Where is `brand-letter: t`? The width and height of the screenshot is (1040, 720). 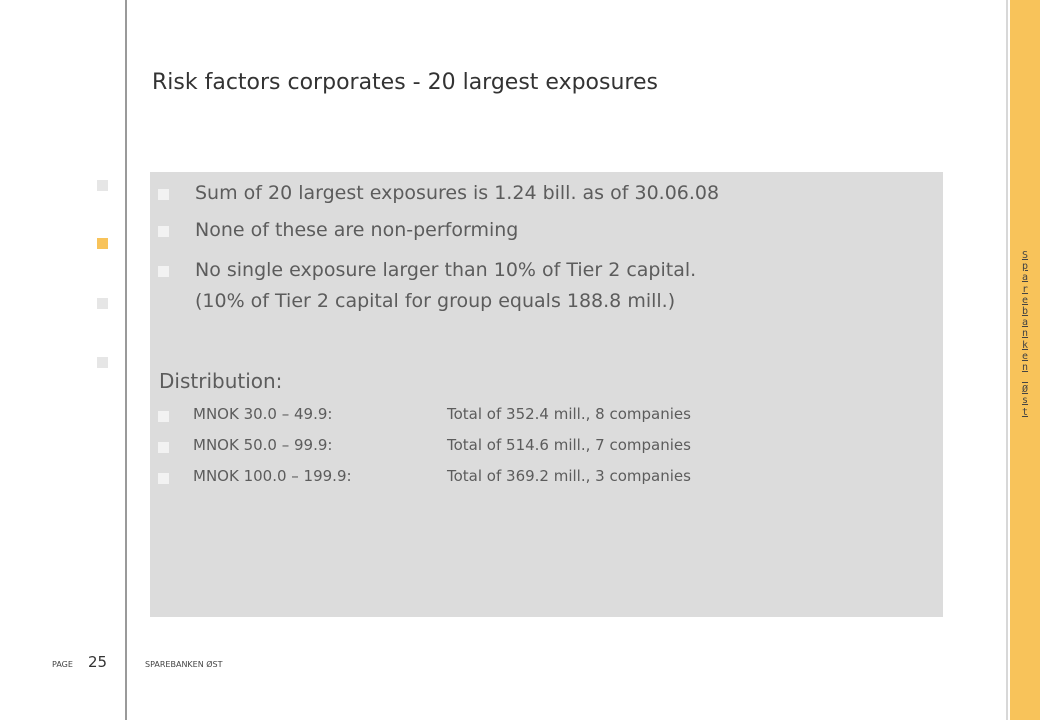
brand-letter: t is located at coordinates (1025, 412).